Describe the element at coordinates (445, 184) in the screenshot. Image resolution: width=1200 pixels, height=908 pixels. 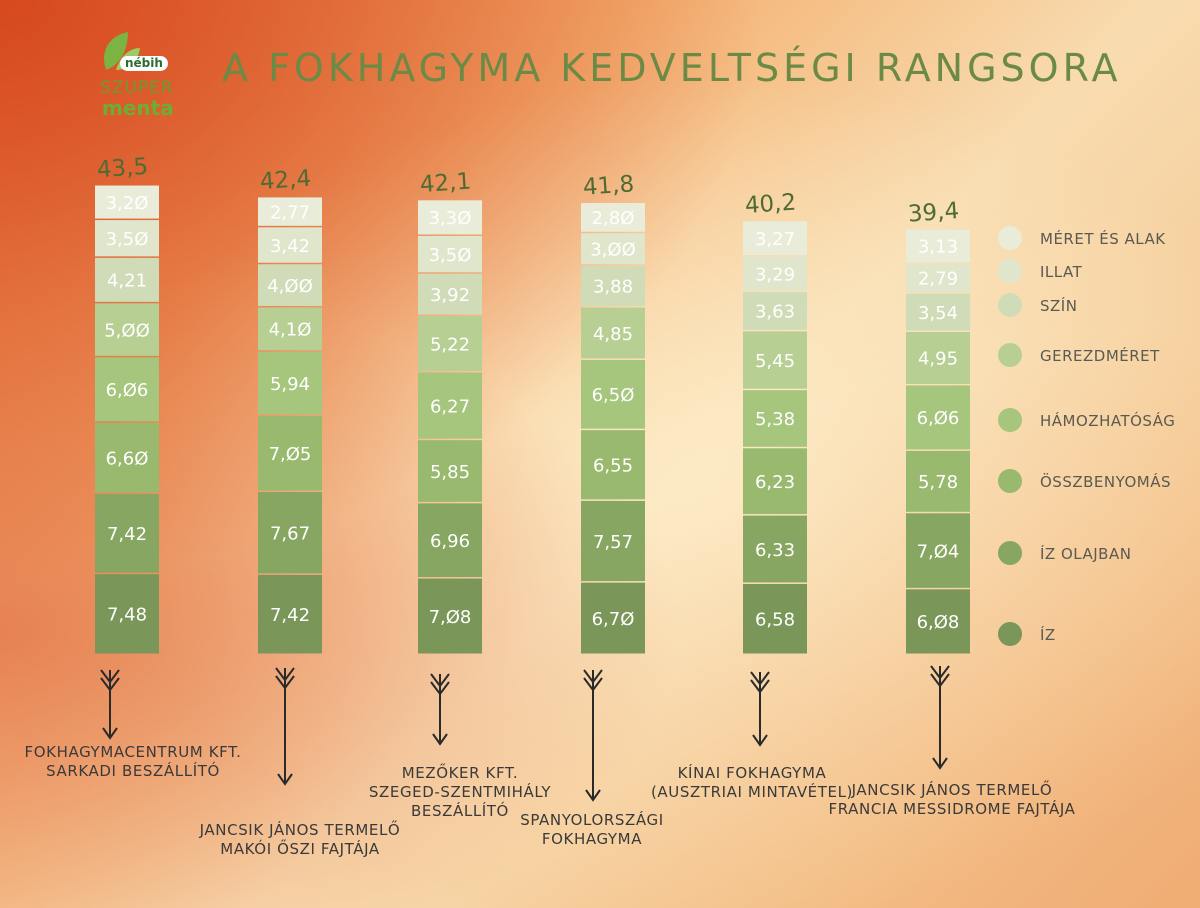
I see `total-value-label: 42,1` at that location.